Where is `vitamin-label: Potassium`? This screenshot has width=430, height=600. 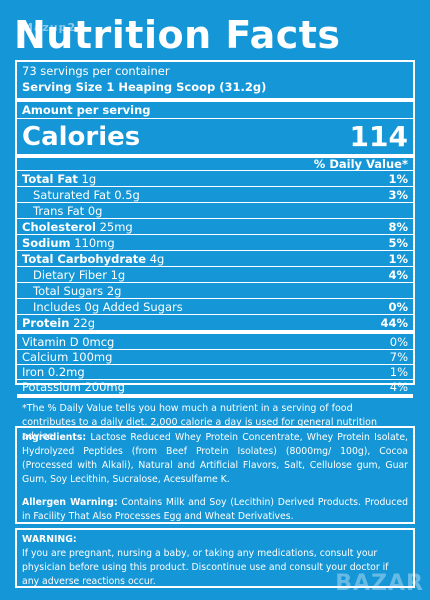 vitamin-label: Potassium is located at coordinates (51, 387).